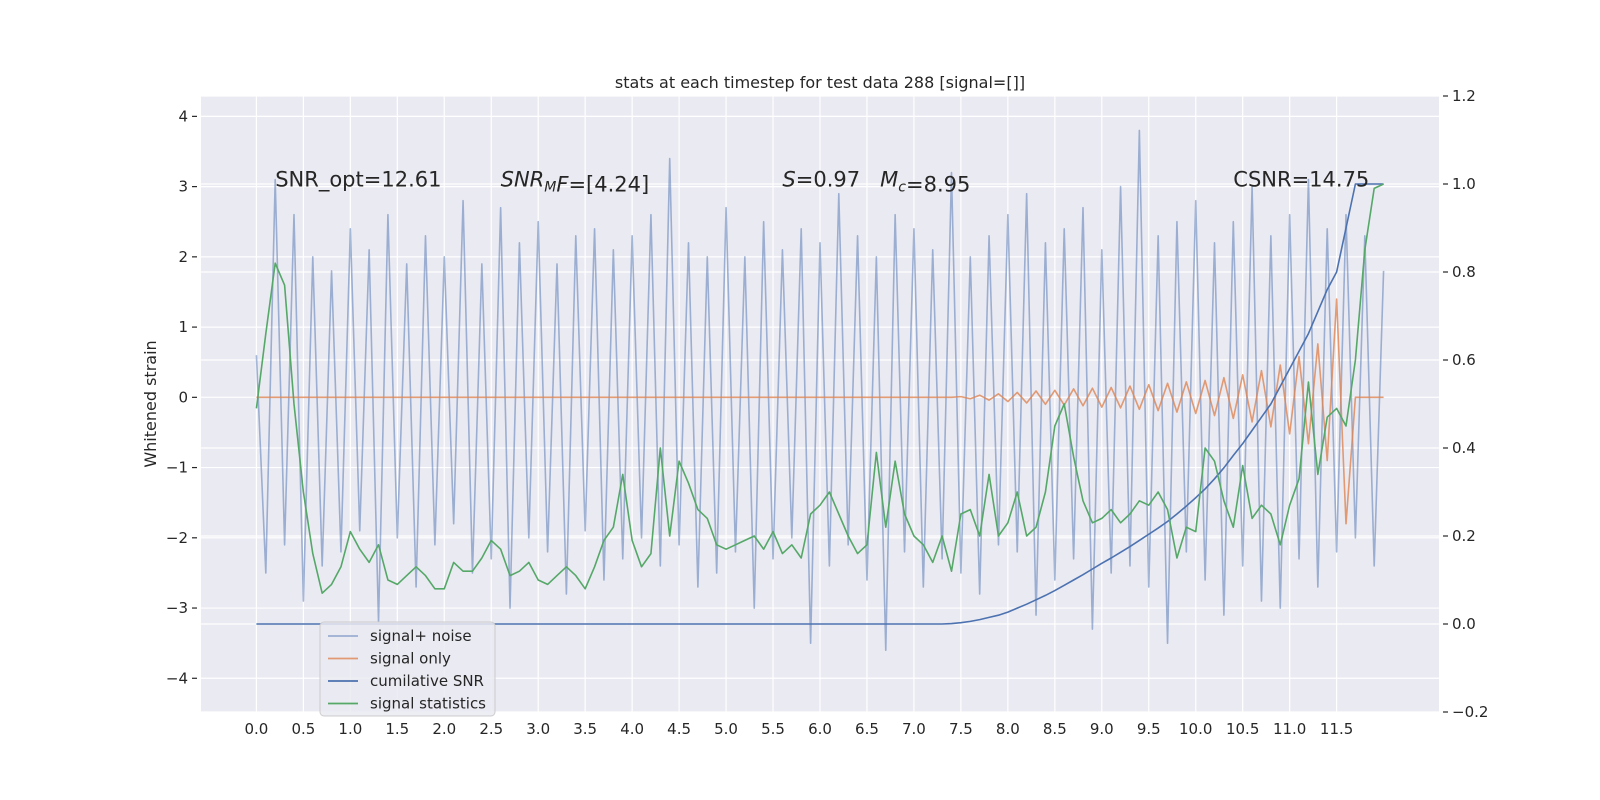 Image resolution: width=1600 pixels, height=800 pixels. I want to click on annotation-part: =[4.24], so click(608, 185).